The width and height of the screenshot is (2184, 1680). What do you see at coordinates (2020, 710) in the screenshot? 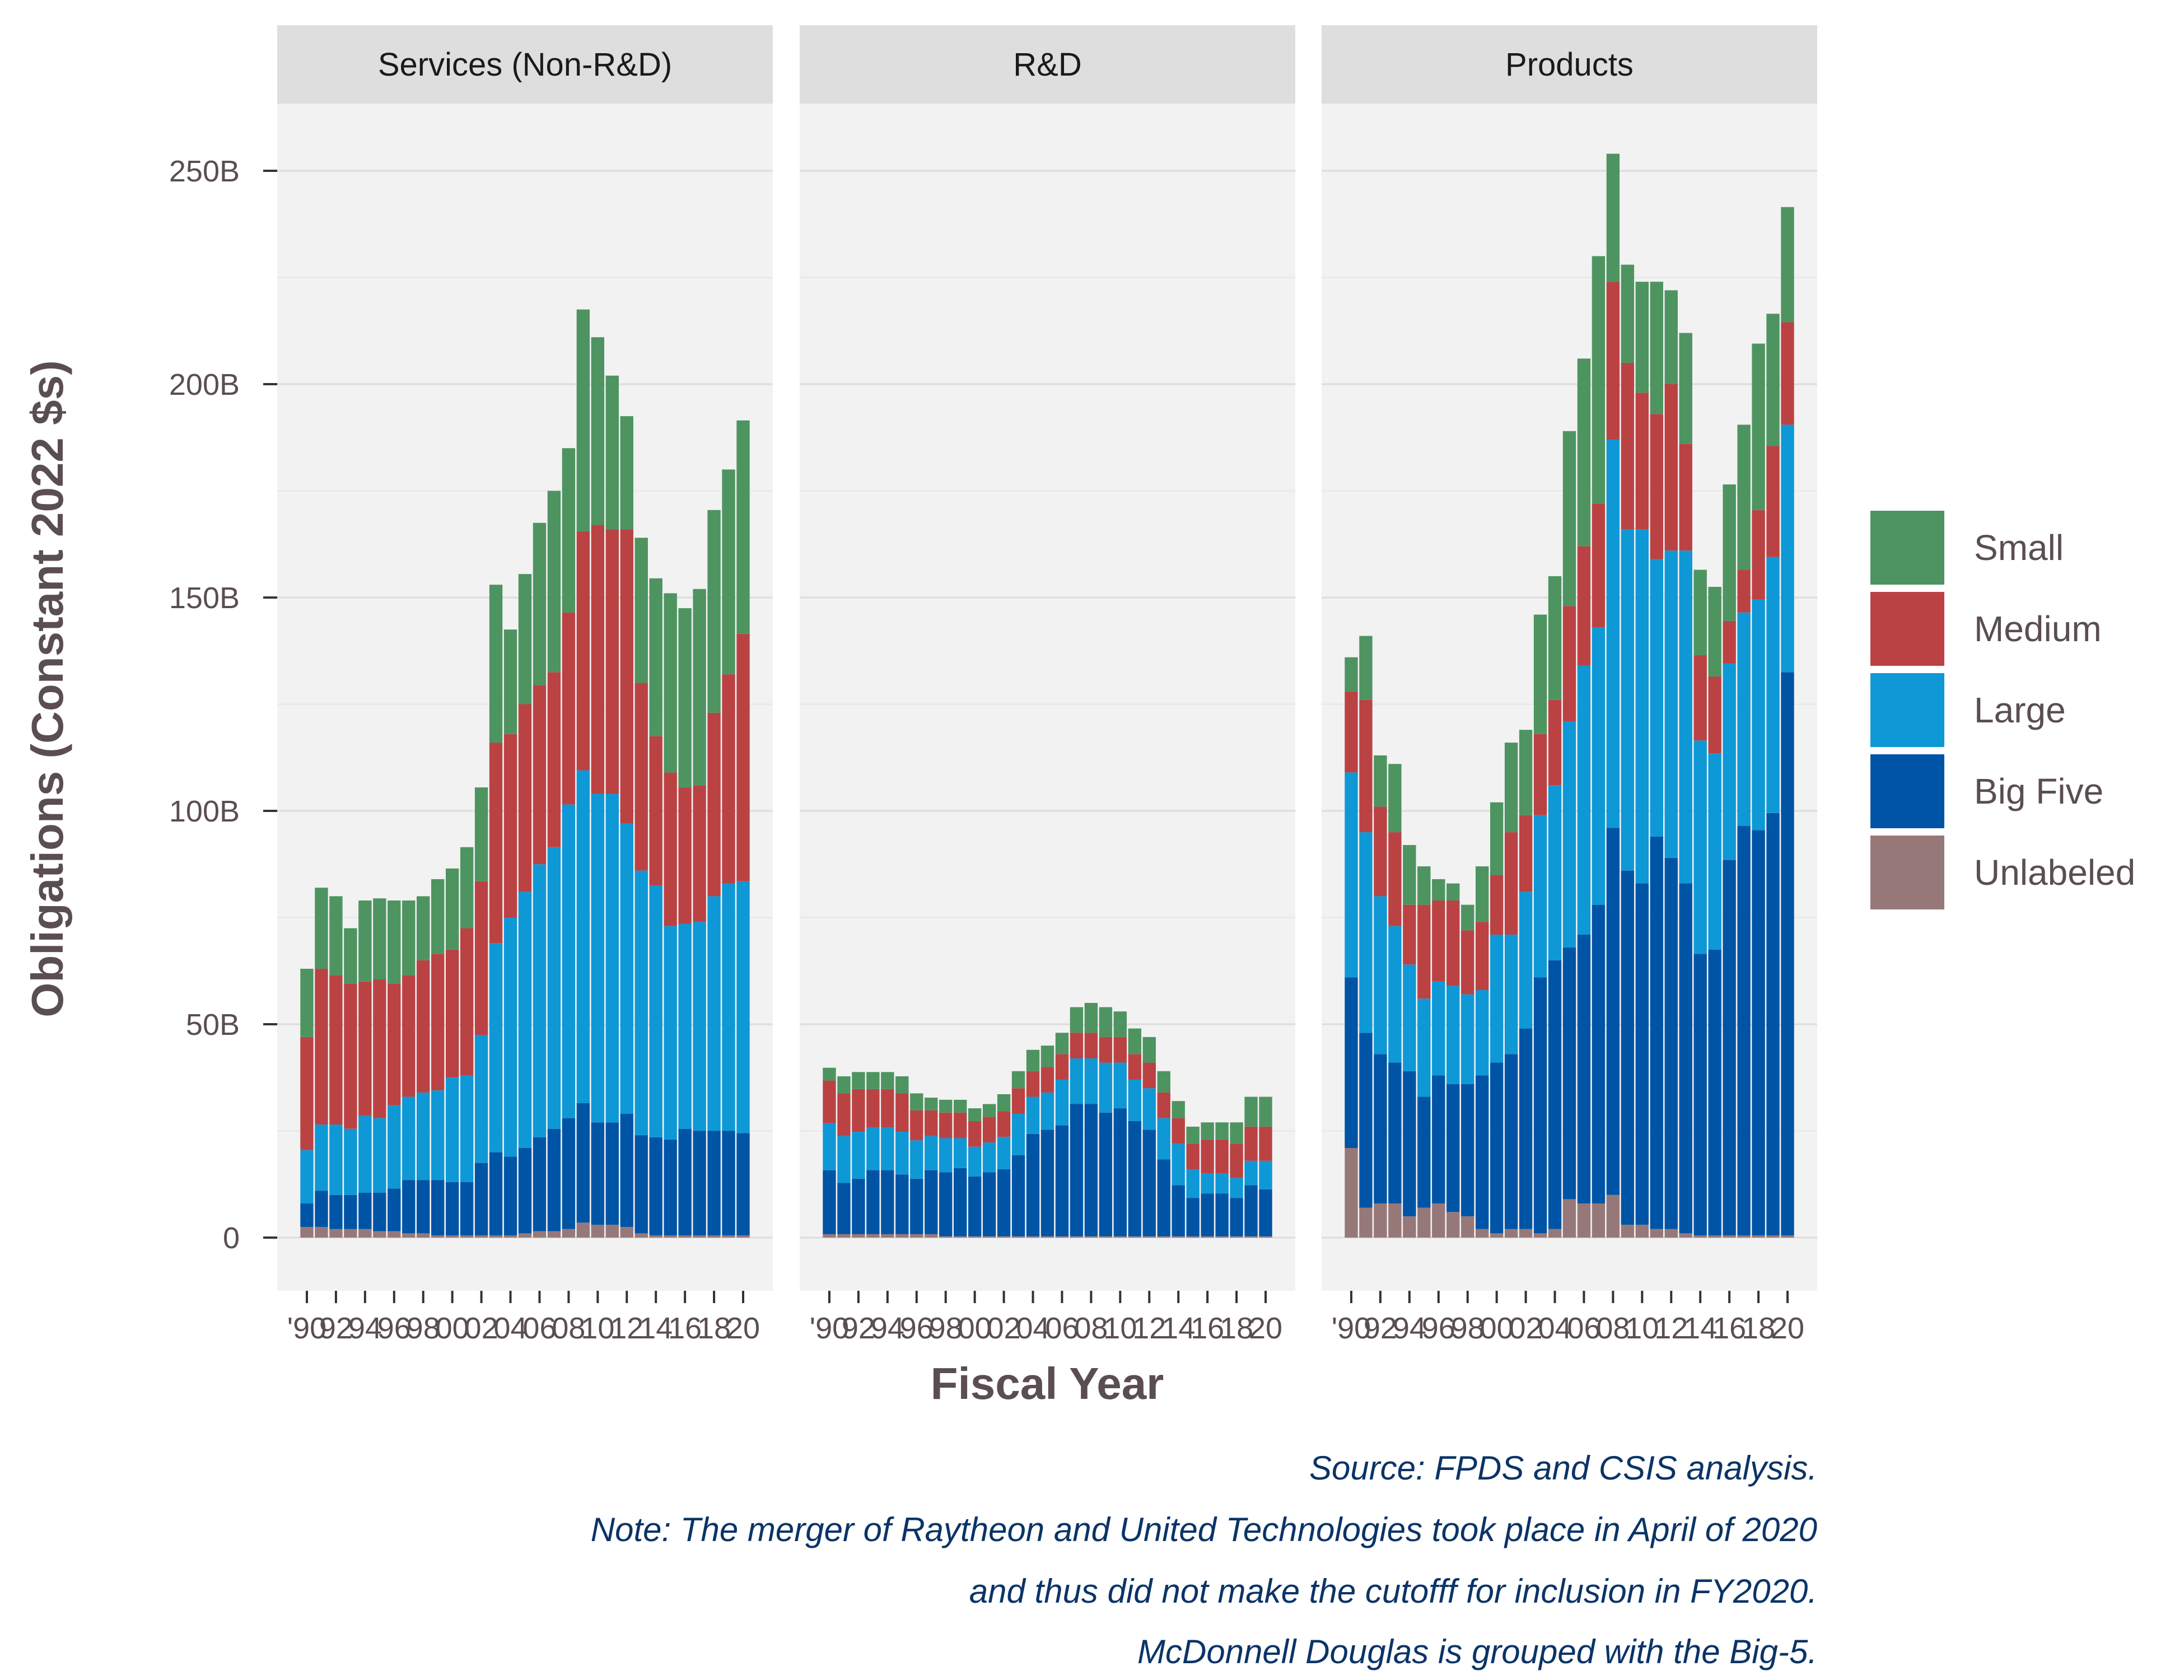
I see `legend-label: Large` at bounding box center [2020, 710].